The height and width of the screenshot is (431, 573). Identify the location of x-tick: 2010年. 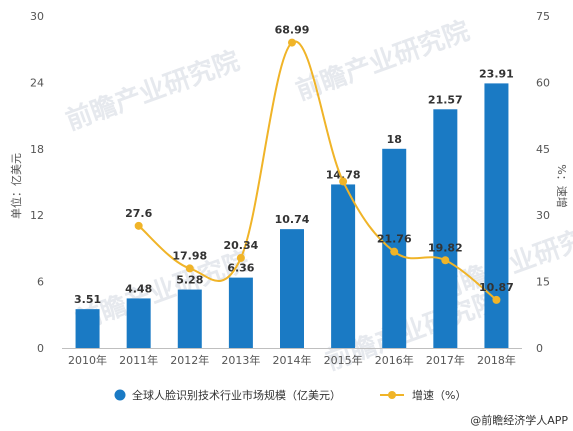
(87, 360).